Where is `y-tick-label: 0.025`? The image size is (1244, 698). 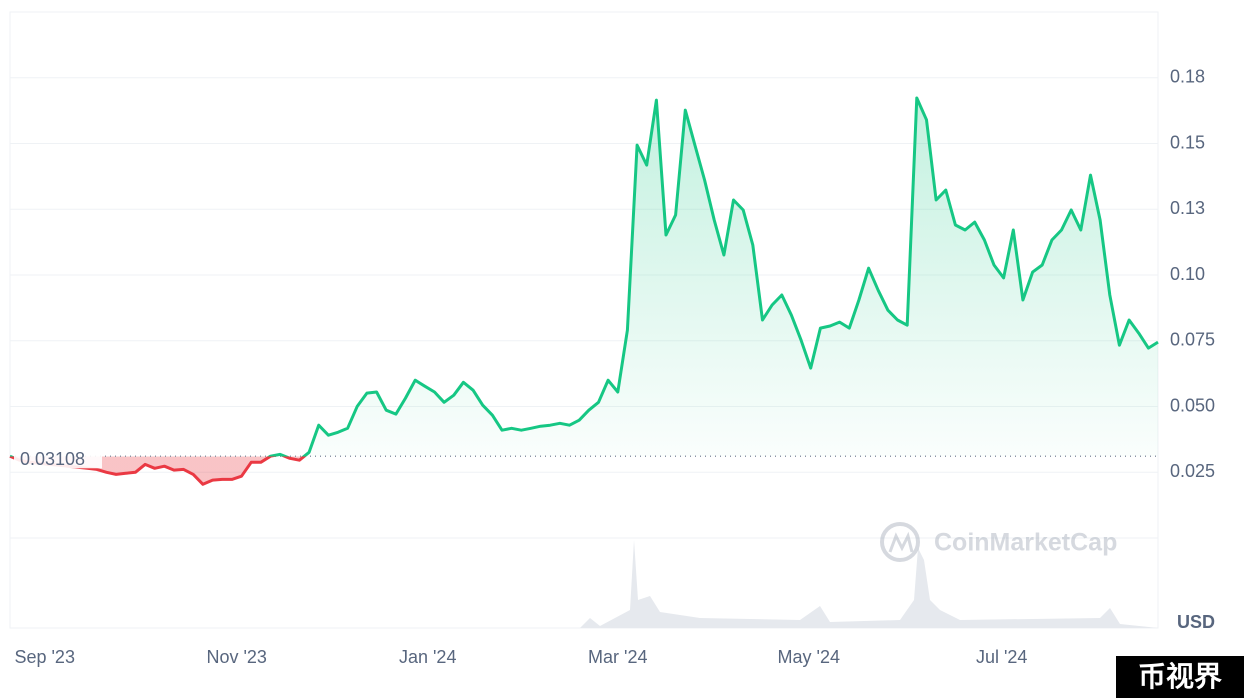 y-tick-label: 0.025 is located at coordinates (1192, 471).